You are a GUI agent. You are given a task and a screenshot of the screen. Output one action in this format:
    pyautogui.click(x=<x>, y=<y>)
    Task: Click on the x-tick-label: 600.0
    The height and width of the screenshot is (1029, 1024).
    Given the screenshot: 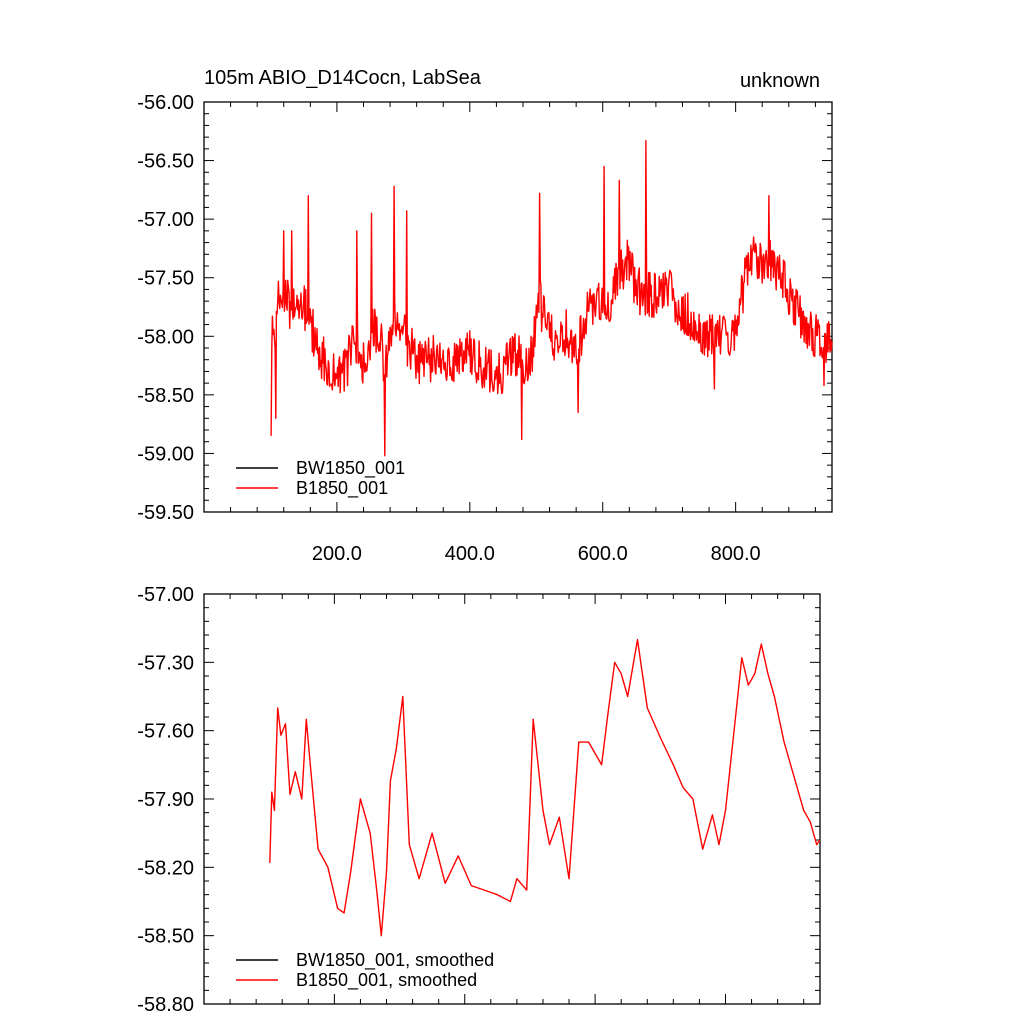 What is the action you would take?
    pyautogui.click(x=603, y=554)
    